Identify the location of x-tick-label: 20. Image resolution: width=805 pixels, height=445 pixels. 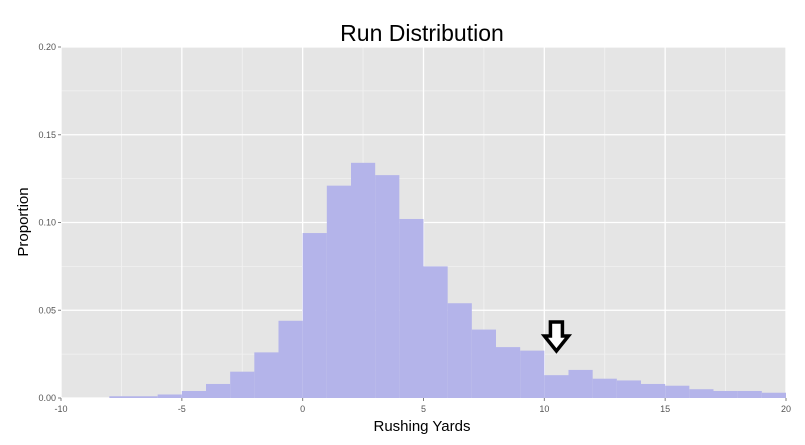
(786, 409).